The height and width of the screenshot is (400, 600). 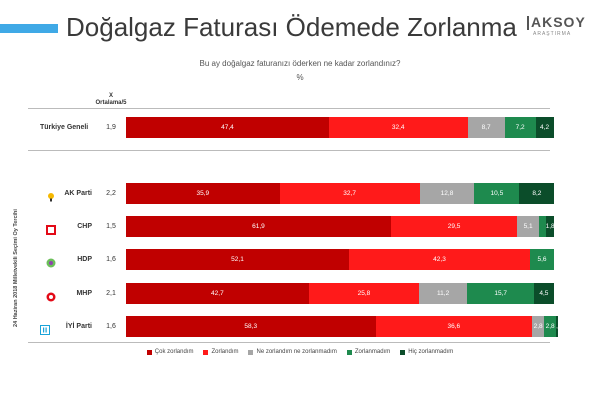 What do you see at coordinates (84, 259) in the screenshot?
I see `row-label: HDP` at bounding box center [84, 259].